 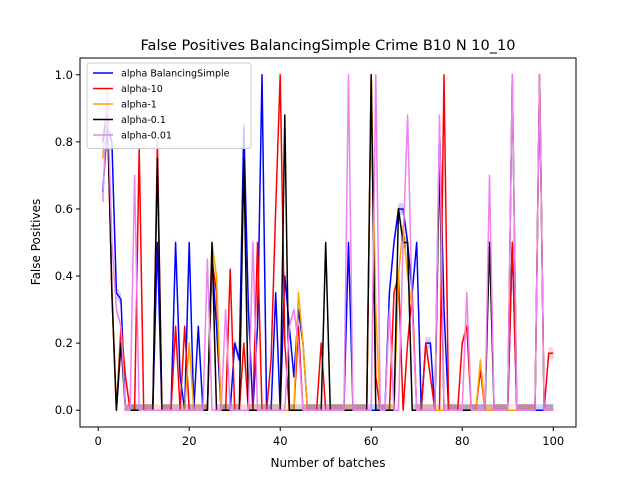 I want to click on y-tick-label: 0.6, so click(x=64, y=209).